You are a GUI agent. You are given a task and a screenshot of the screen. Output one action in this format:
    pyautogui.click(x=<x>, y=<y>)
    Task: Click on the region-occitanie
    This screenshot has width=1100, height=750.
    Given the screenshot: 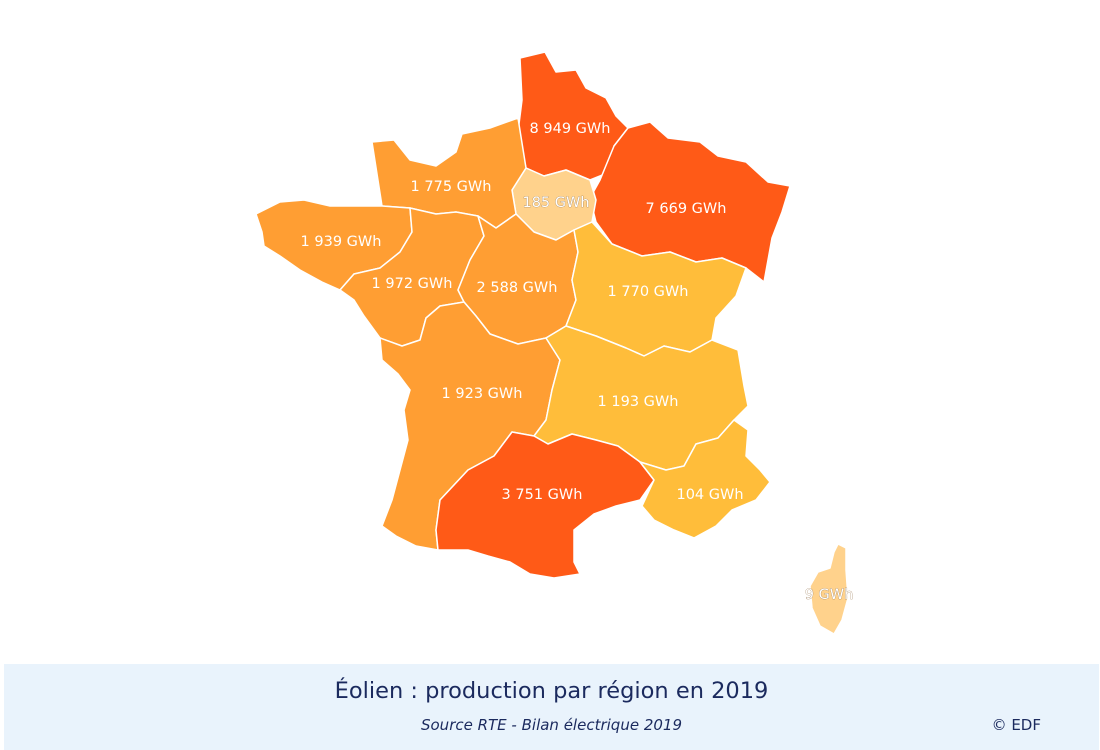 What is the action you would take?
    pyautogui.click(x=545, y=505)
    